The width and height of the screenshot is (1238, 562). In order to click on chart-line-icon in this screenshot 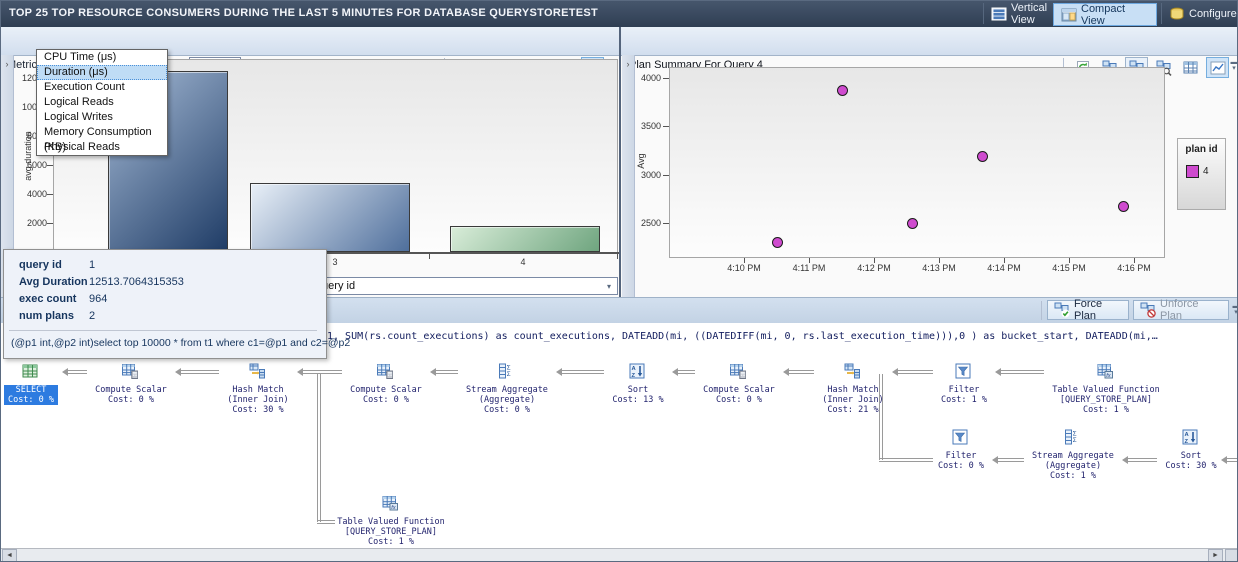, I will do `click(1217, 67)`.